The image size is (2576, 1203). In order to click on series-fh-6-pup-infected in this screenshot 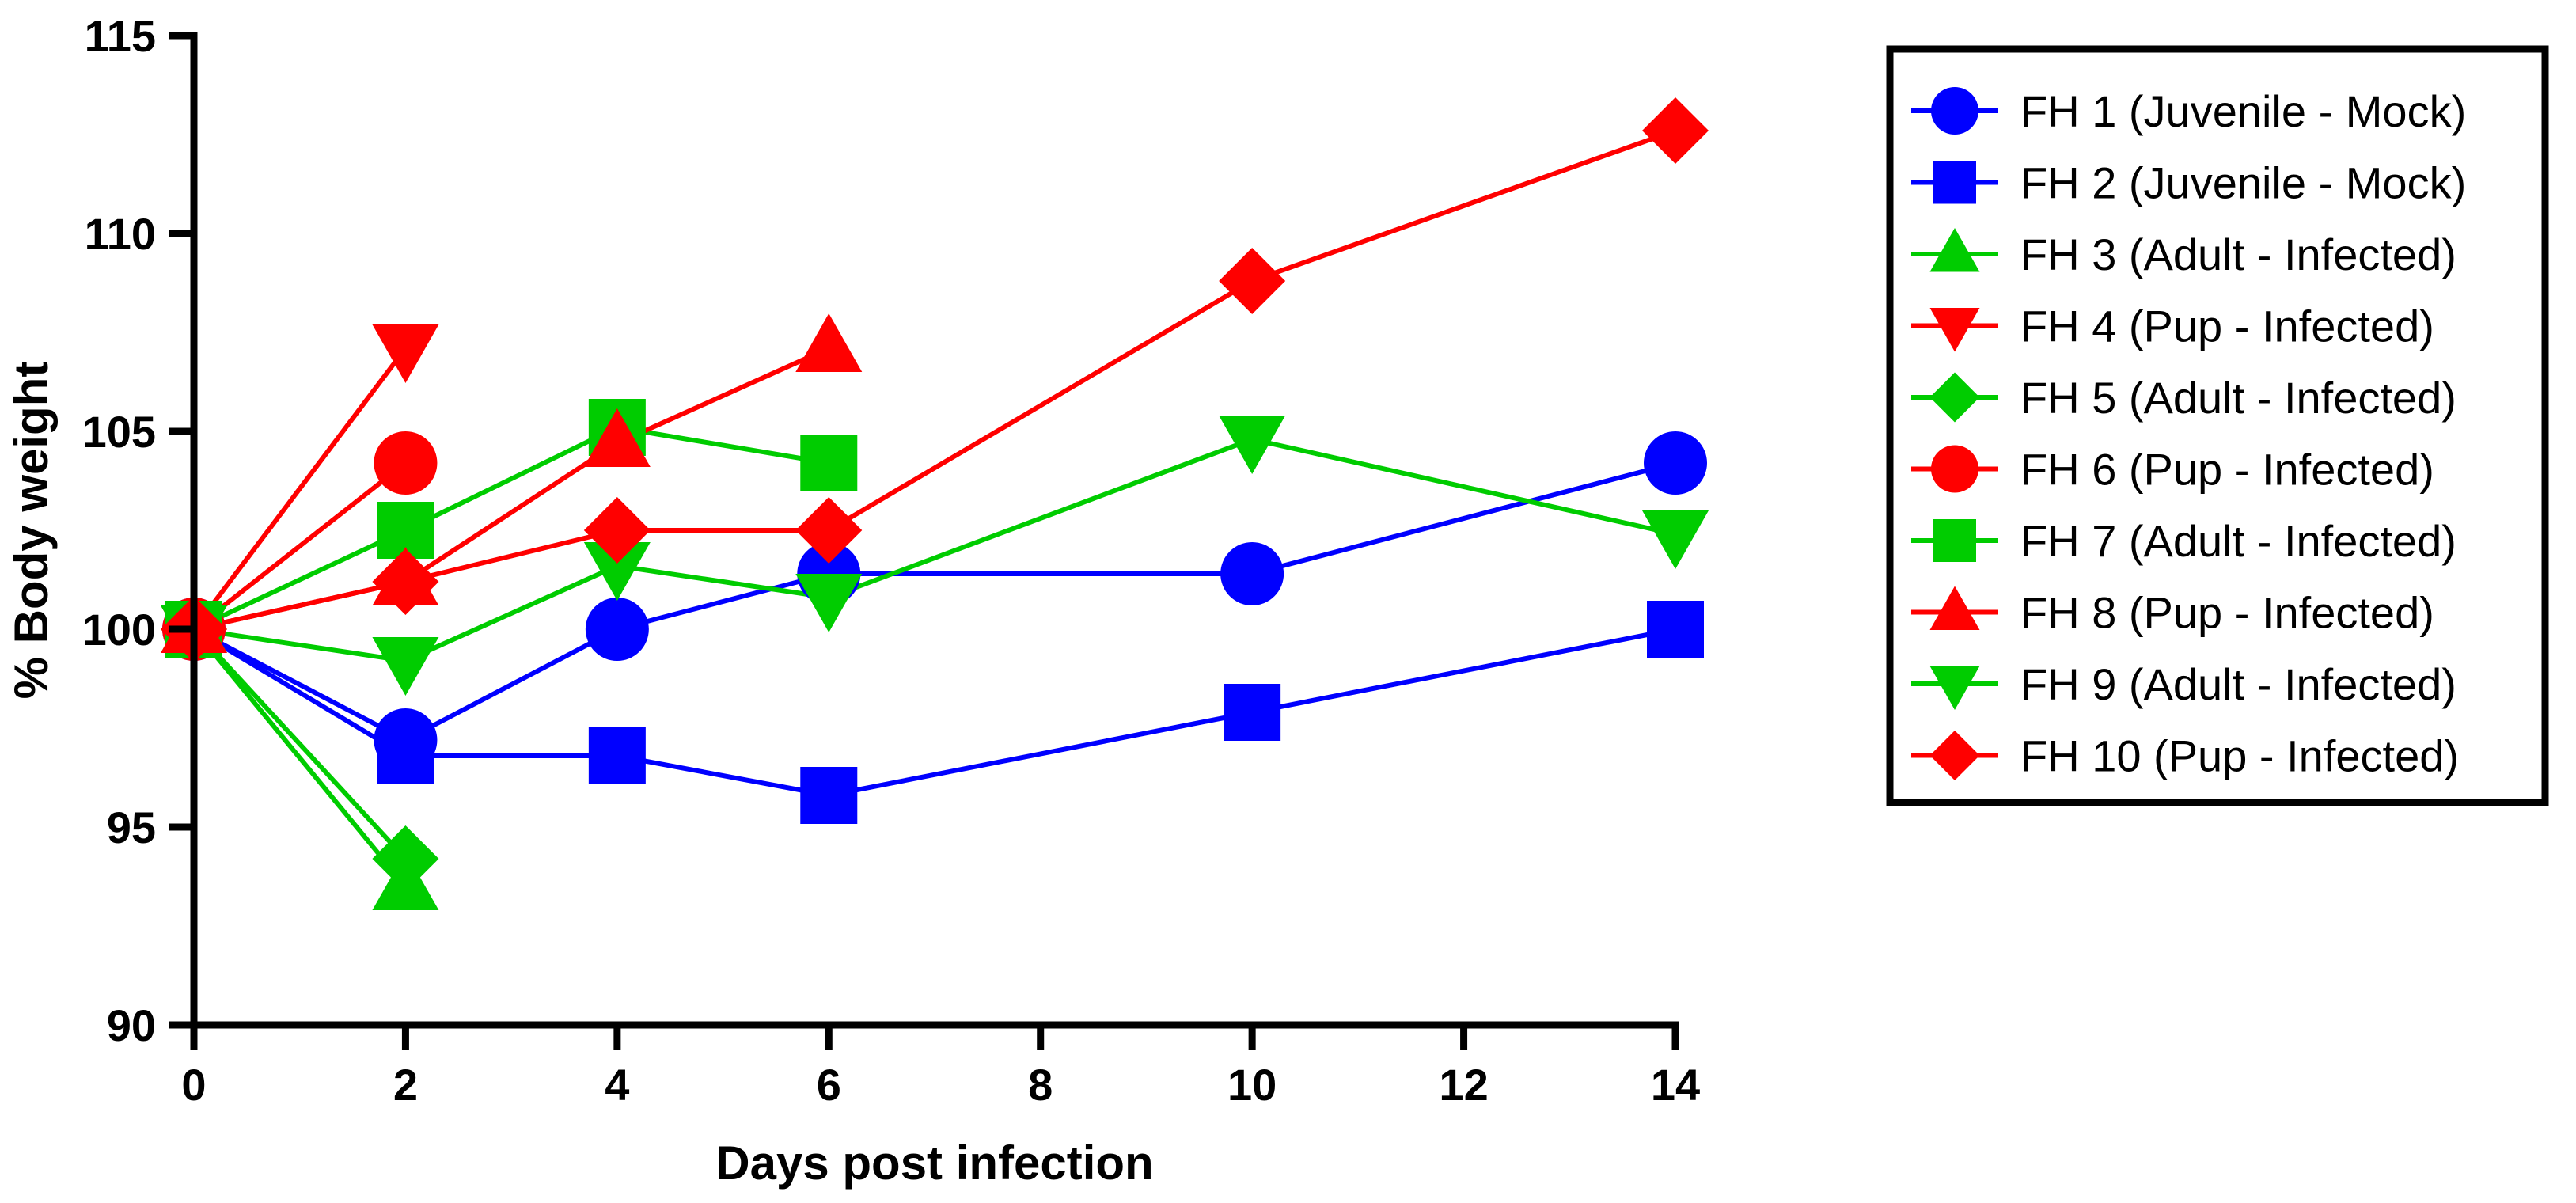, I will do `click(300, 547)`.